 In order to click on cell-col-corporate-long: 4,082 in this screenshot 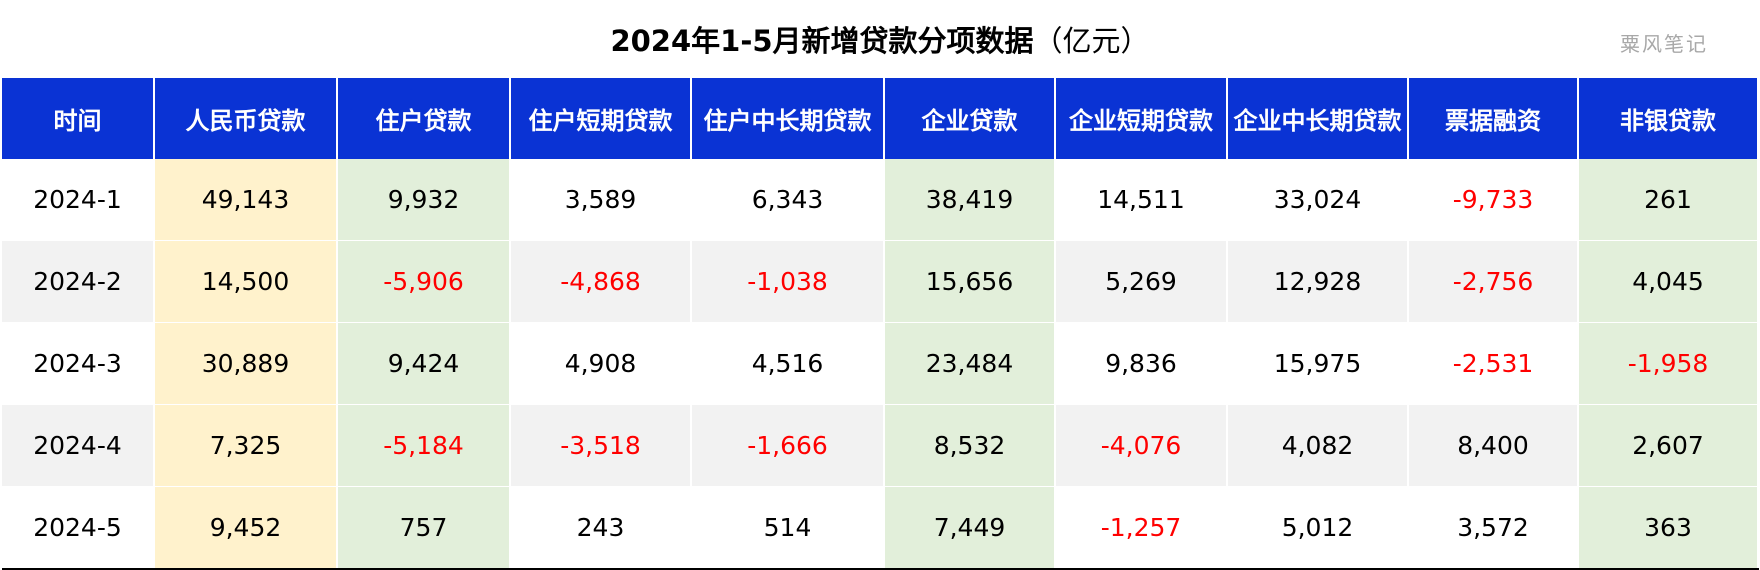, I will do `click(1318, 445)`.